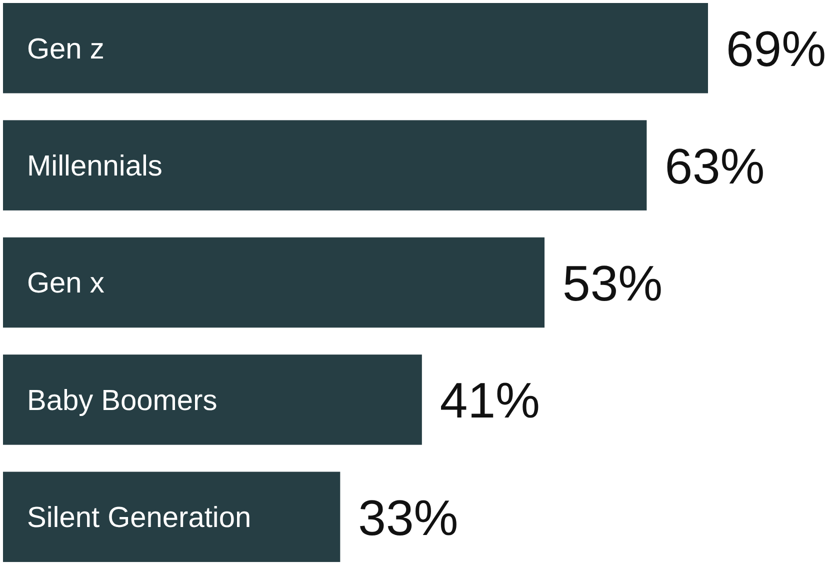  Describe the element at coordinates (66, 284) in the screenshot. I see `y-tick-label: Gen x` at that location.